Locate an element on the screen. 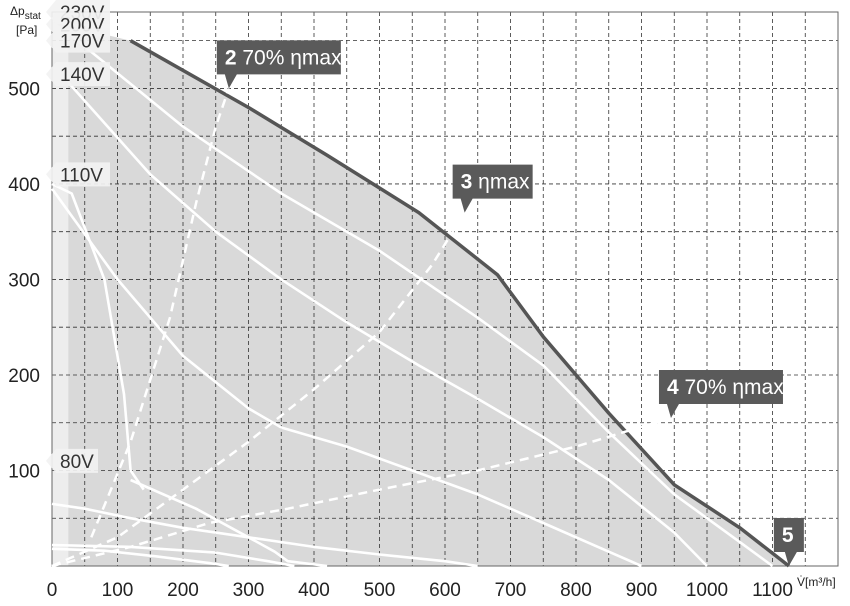 The width and height of the screenshot is (850, 606). x-tick-label: 700 is located at coordinates (511, 590).